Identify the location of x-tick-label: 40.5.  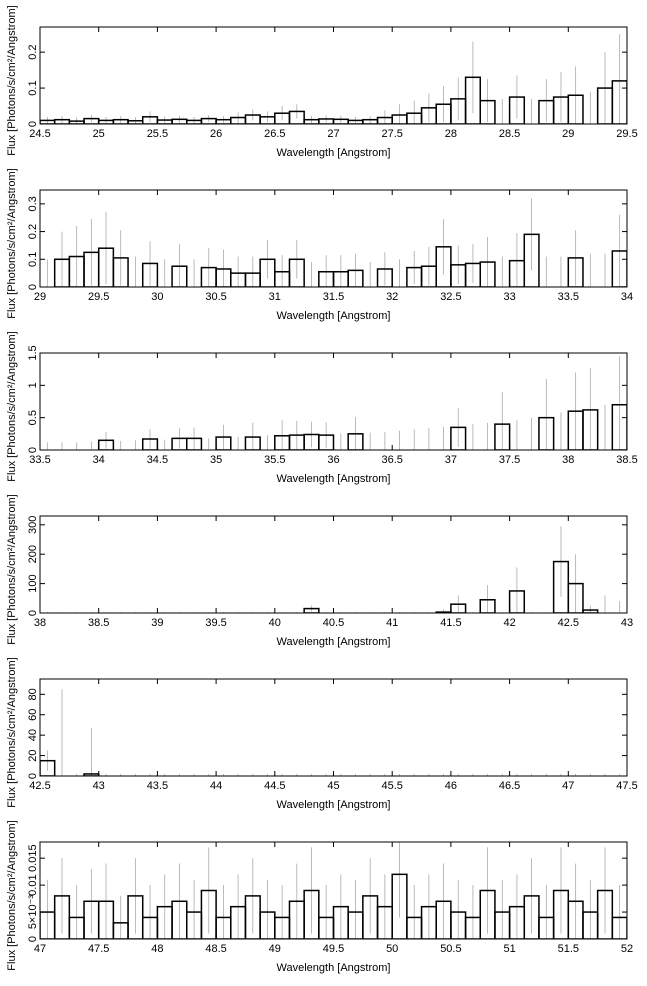
(333, 623).